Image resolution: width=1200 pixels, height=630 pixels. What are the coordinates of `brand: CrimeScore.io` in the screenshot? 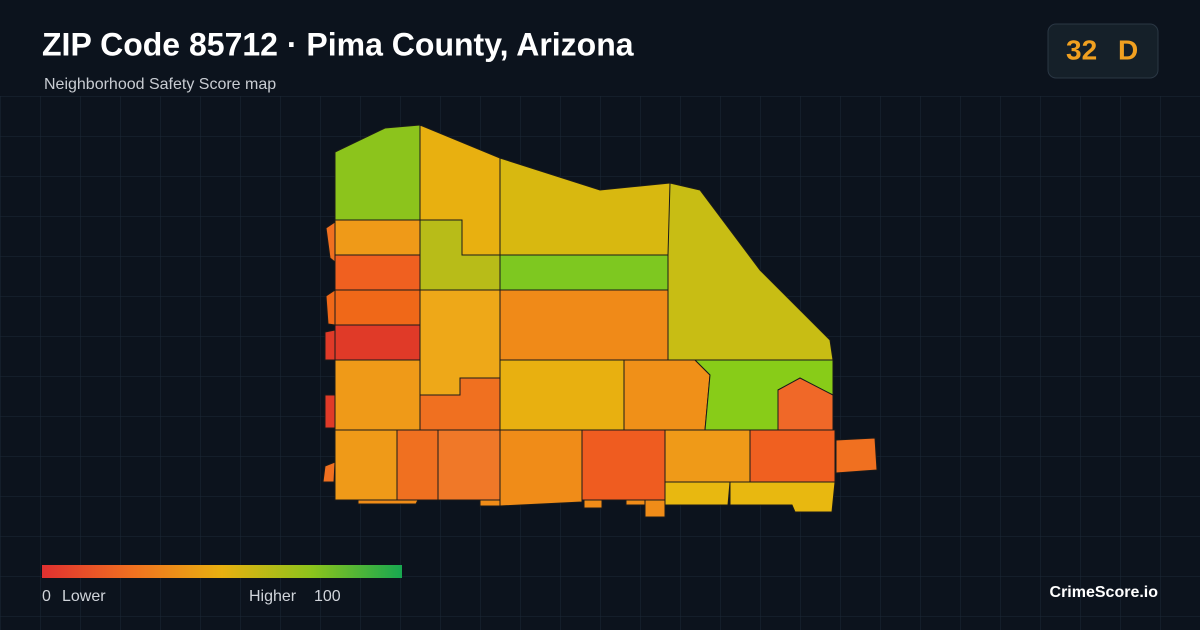 It's located at (1104, 592).